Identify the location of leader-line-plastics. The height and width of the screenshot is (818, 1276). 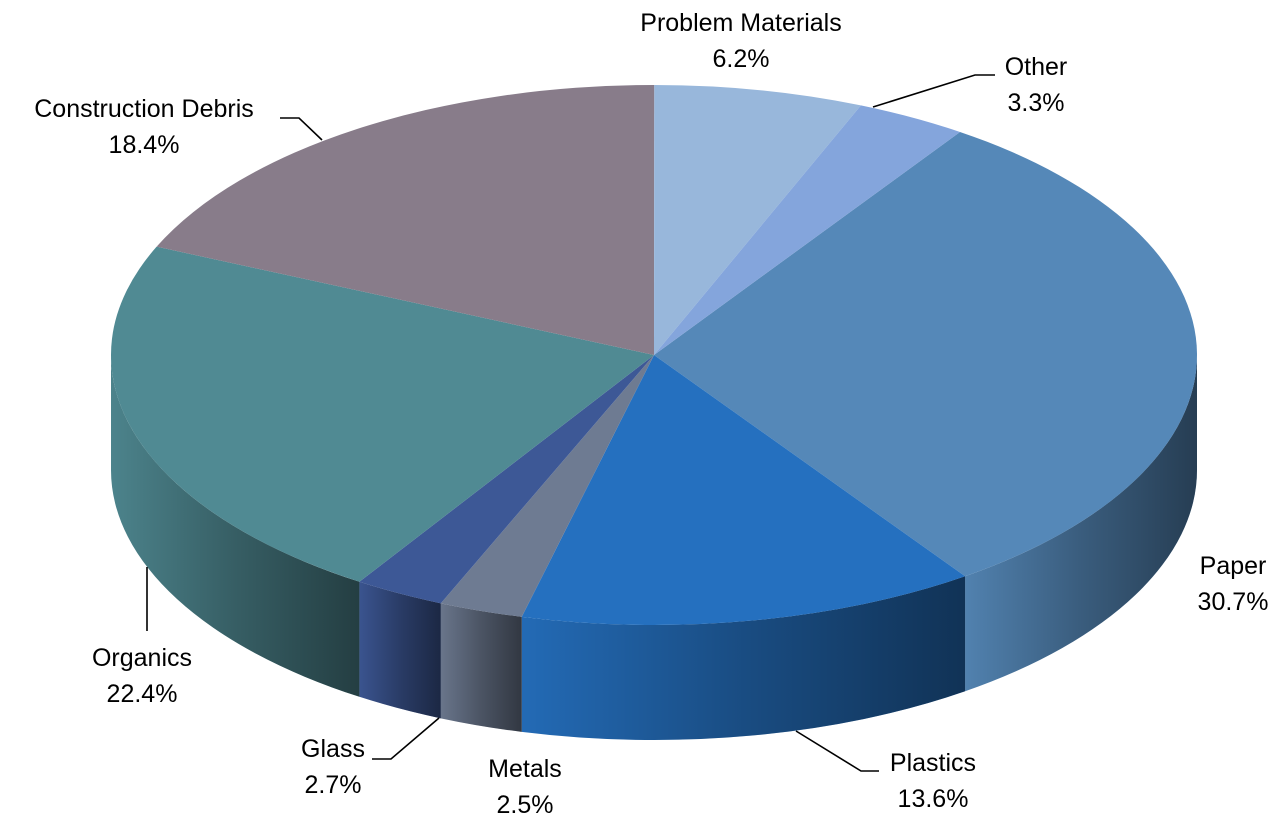
(837, 751).